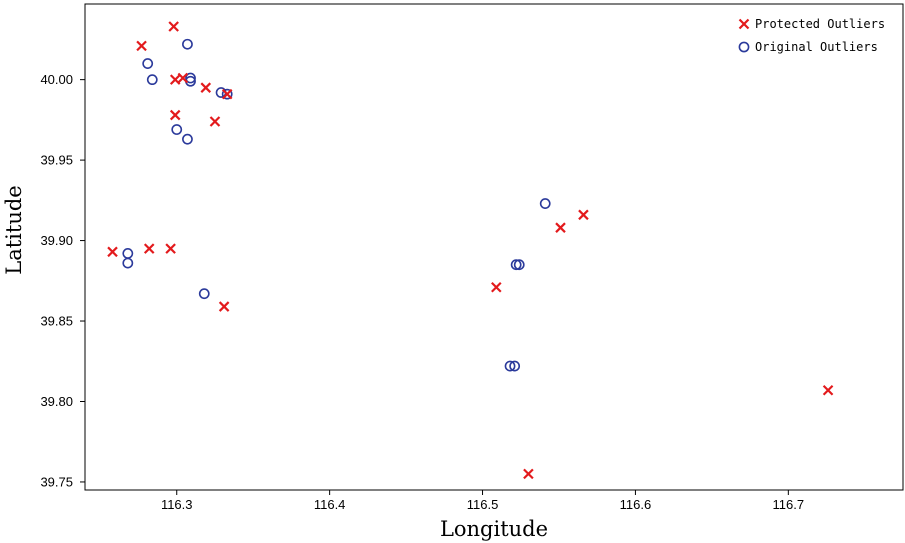  What do you see at coordinates (789, 504) in the screenshot?
I see `x-tick-label: 116.7` at bounding box center [789, 504].